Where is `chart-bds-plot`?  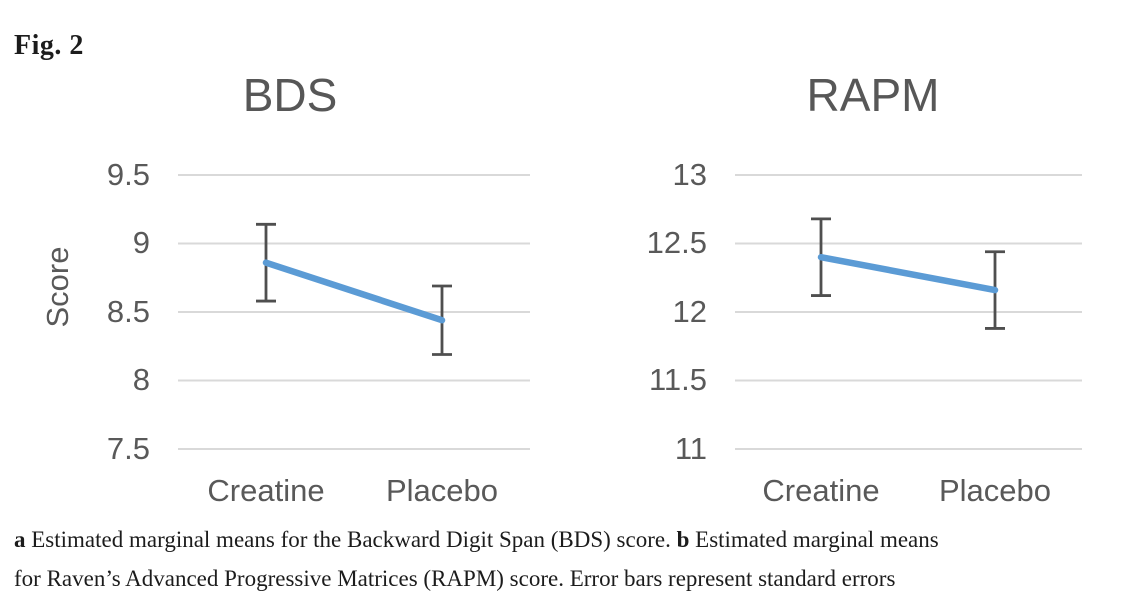 chart-bds-plot is located at coordinates (354, 312).